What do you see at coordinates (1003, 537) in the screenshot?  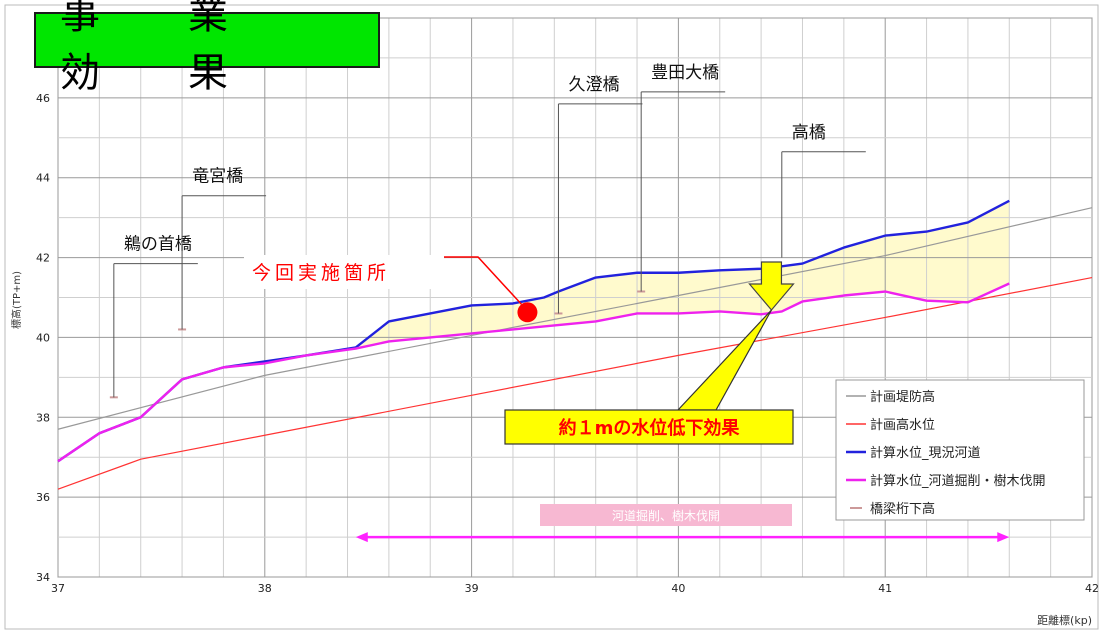 I see `range-arrow-right` at bounding box center [1003, 537].